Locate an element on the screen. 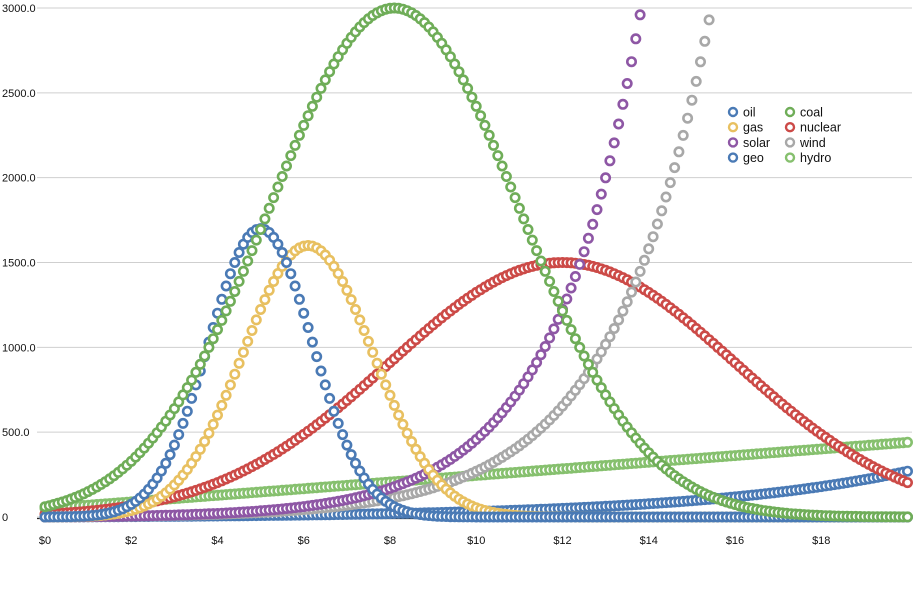  y-tick-label: 1500.0 is located at coordinates (19, 264).